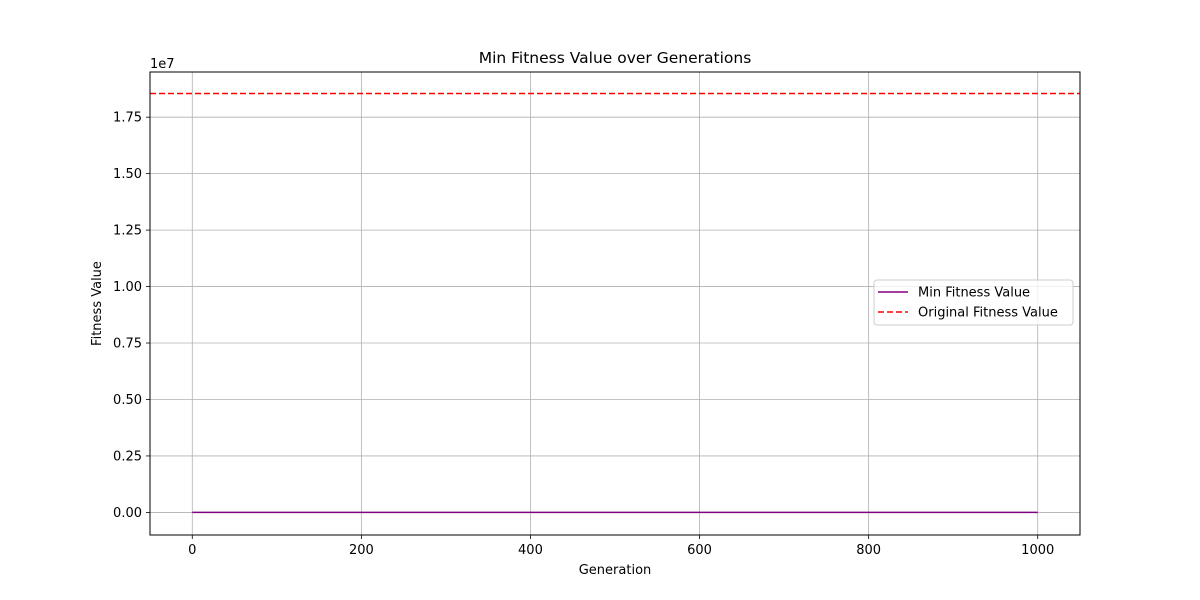  I want to click on legend-label-min-fitness: Min Fitness Value, so click(974, 293).